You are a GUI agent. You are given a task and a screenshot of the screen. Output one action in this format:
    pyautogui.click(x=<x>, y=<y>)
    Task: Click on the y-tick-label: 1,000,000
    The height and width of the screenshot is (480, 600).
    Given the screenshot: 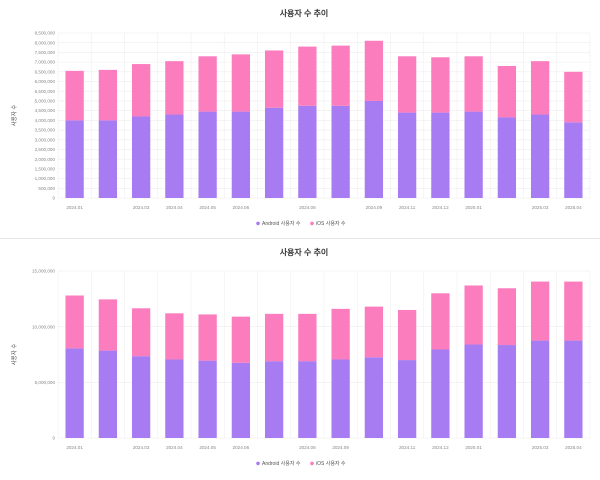 What is the action you would take?
    pyautogui.click(x=45, y=178)
    